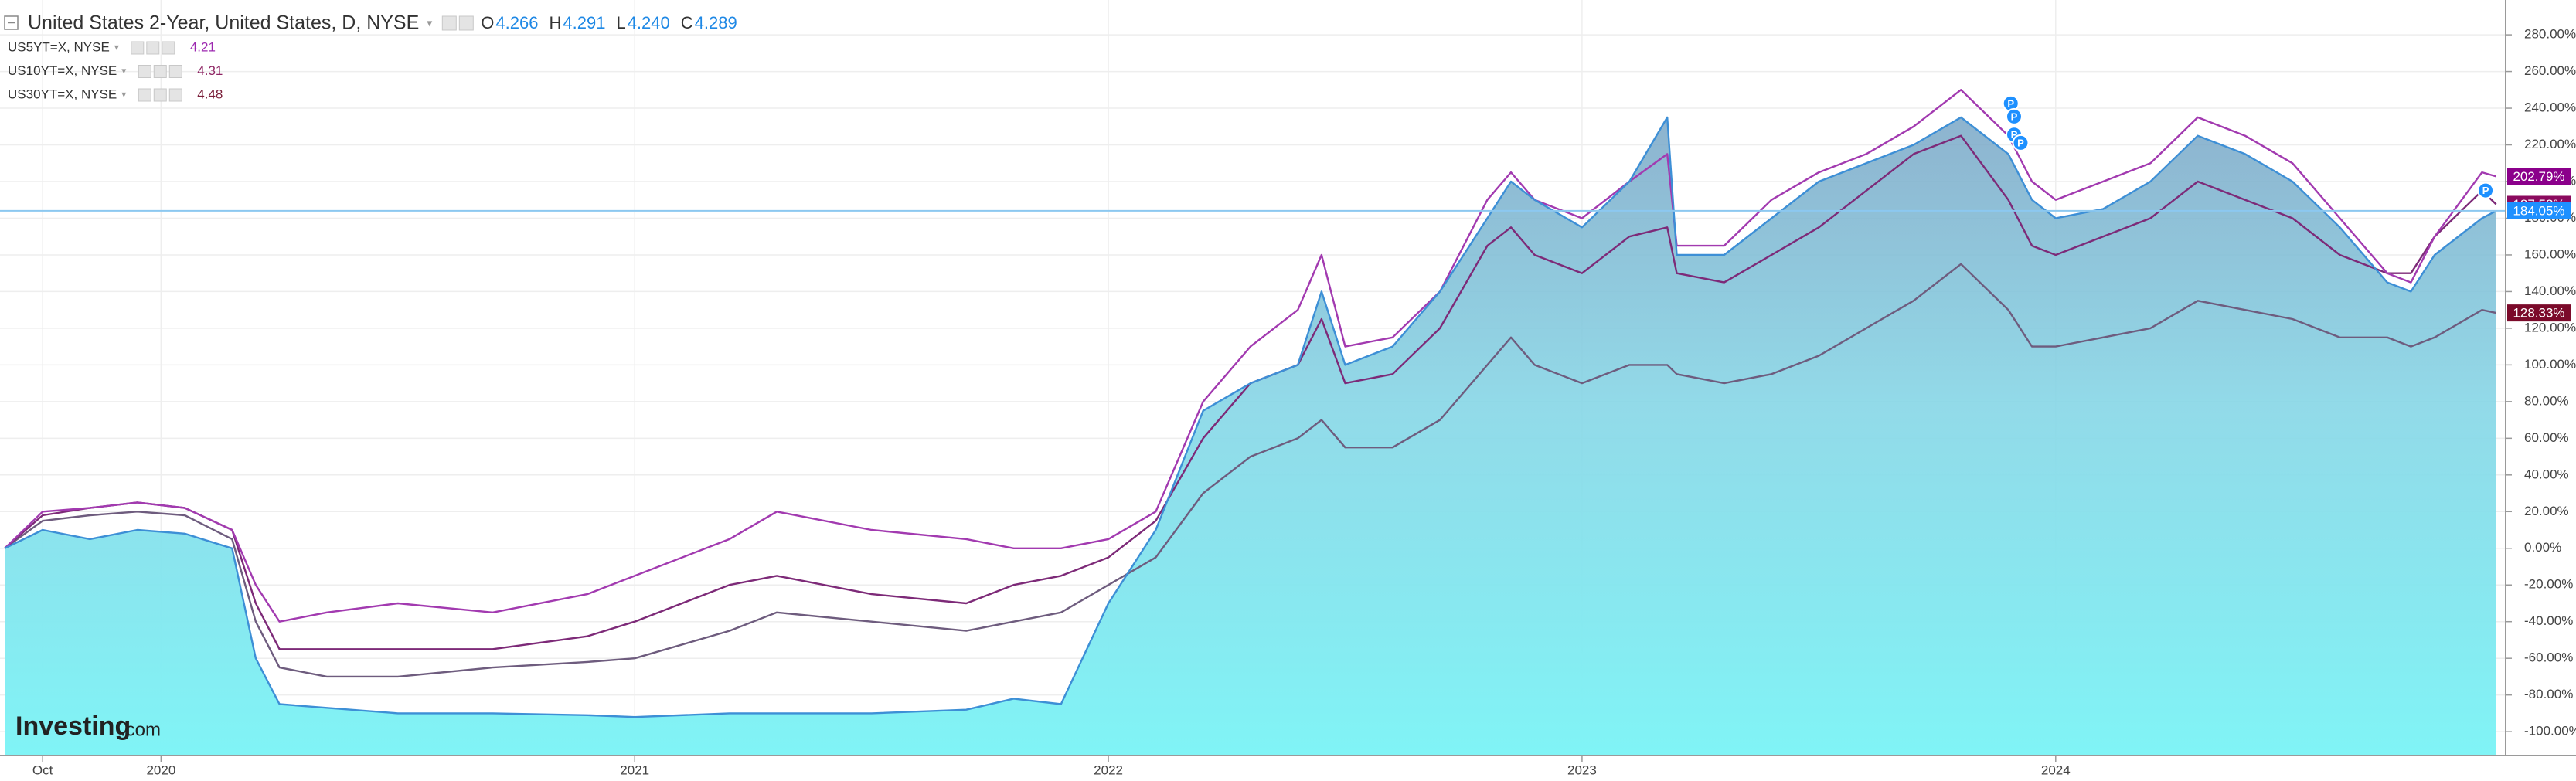  What do you see at coordinates (2548, 657) in the screenshot?
I see `y-tick-label: -60.00%` at bounding box center [2548, 657].